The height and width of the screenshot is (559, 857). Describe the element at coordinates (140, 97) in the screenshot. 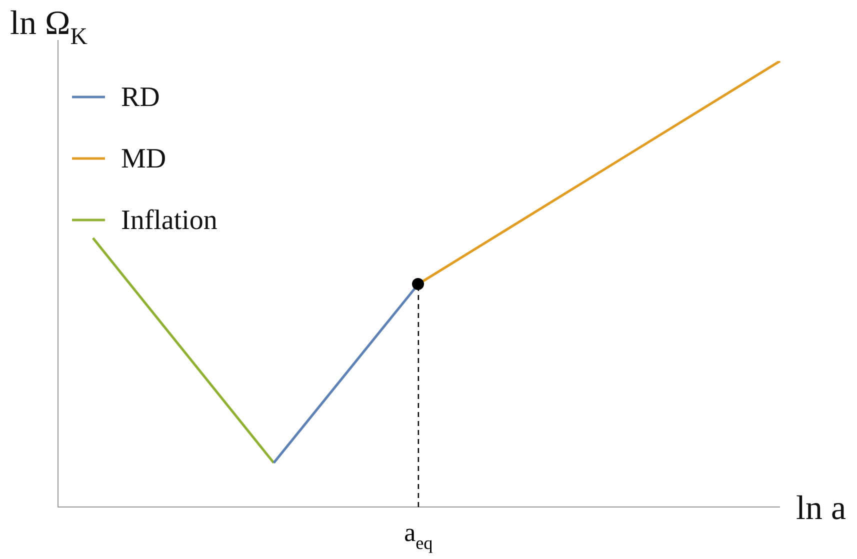

I see `legend-label: RD` at that location.